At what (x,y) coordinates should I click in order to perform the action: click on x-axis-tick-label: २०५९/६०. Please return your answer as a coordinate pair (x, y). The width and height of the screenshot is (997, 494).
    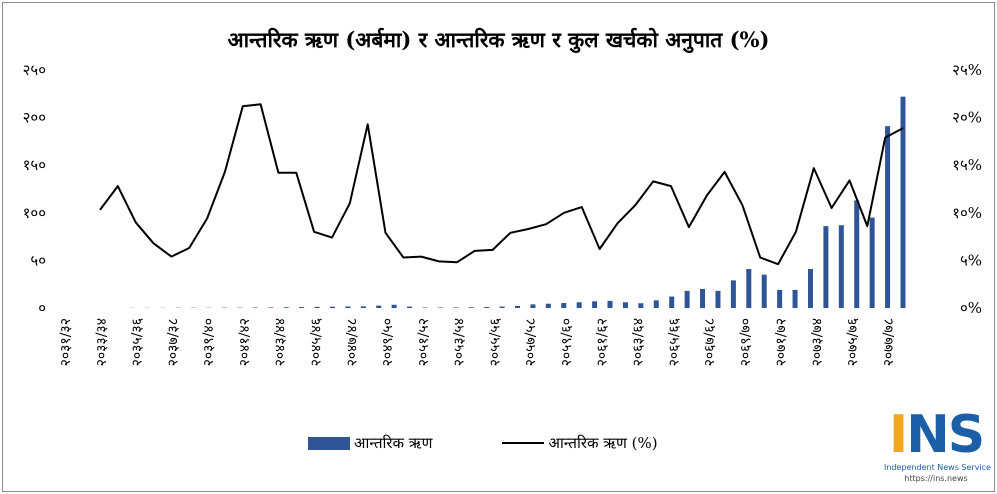
    Looking at the image, I should click on (567, 342).